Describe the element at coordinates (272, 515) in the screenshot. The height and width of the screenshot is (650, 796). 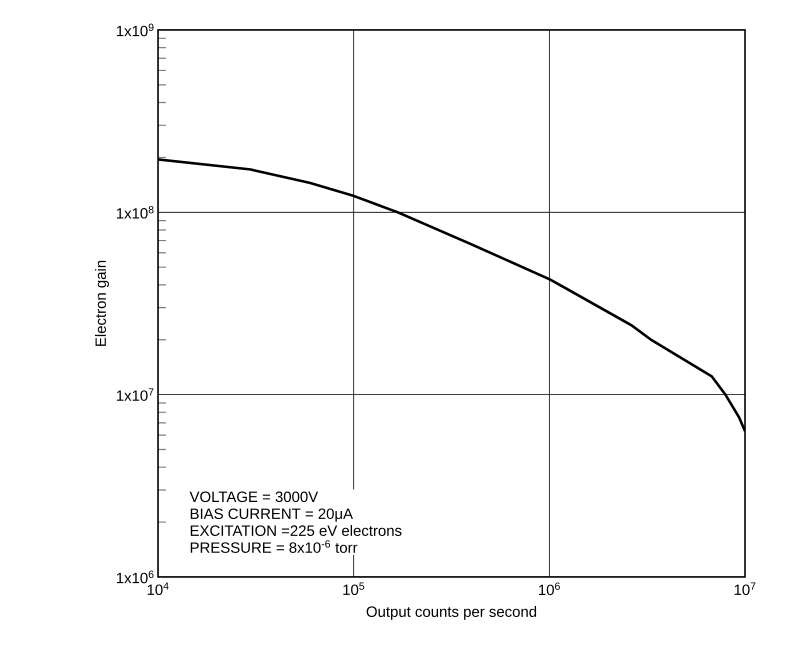
I see `annotation: BIAS CURRENT = 20μA` at that location.